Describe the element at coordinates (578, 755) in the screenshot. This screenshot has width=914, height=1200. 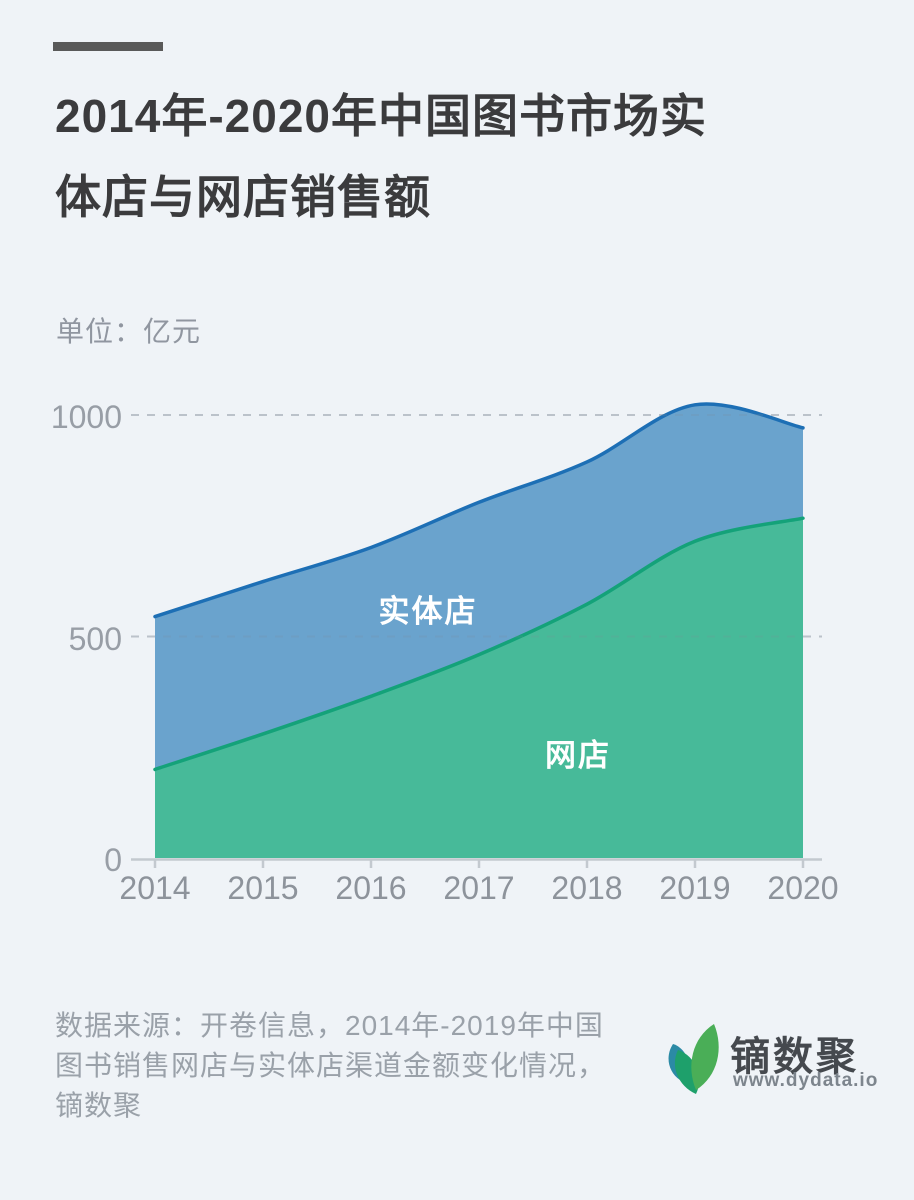
I see `series-label-online-store: 网店` at that location.